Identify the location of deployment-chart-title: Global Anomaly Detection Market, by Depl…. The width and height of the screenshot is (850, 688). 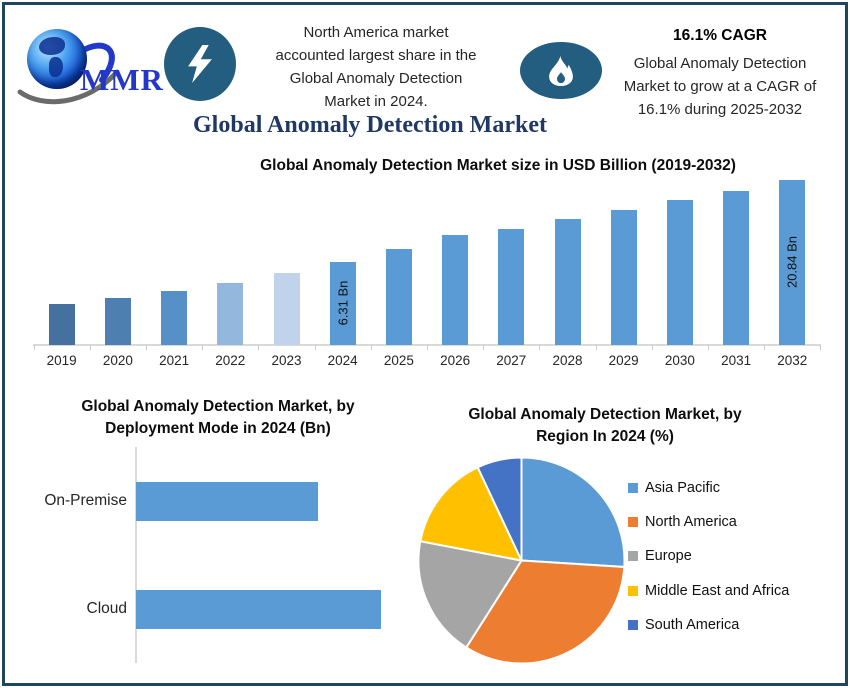
(218, 418).